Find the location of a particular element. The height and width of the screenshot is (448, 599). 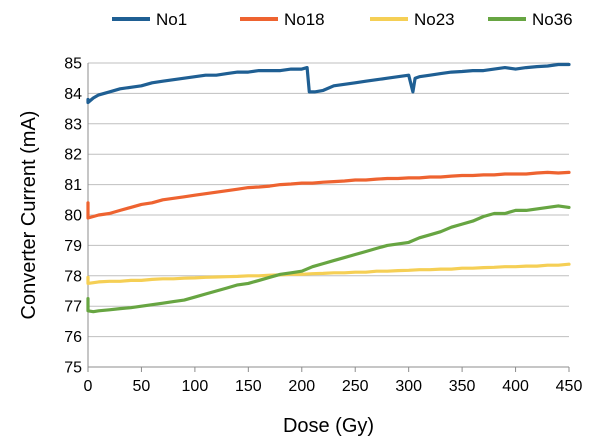

legend-label-no23: No23 is located at coordinates (434, 19).